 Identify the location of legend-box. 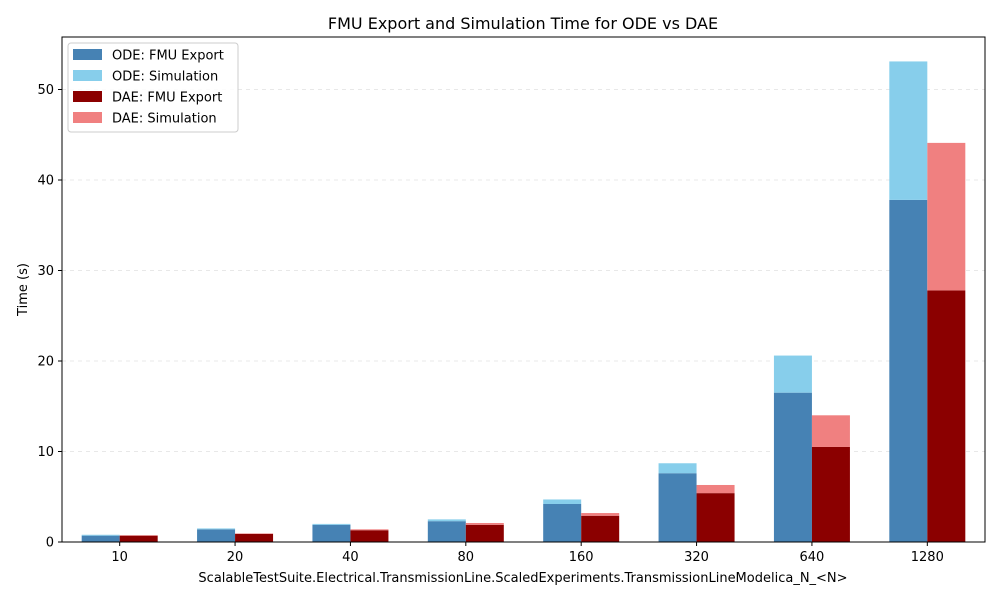
(153, 87).